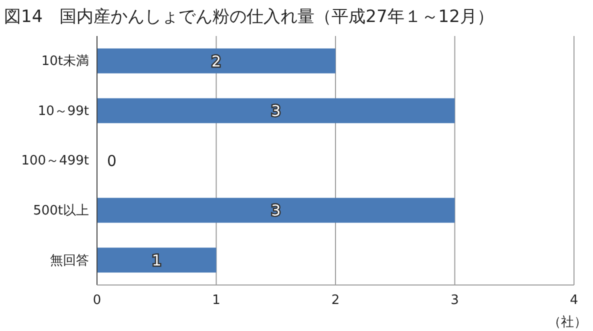 Image resolution: width=593 pixels, height=331 pixels. I want to click on y-tick-label: 10～99t, so click(63, 111).